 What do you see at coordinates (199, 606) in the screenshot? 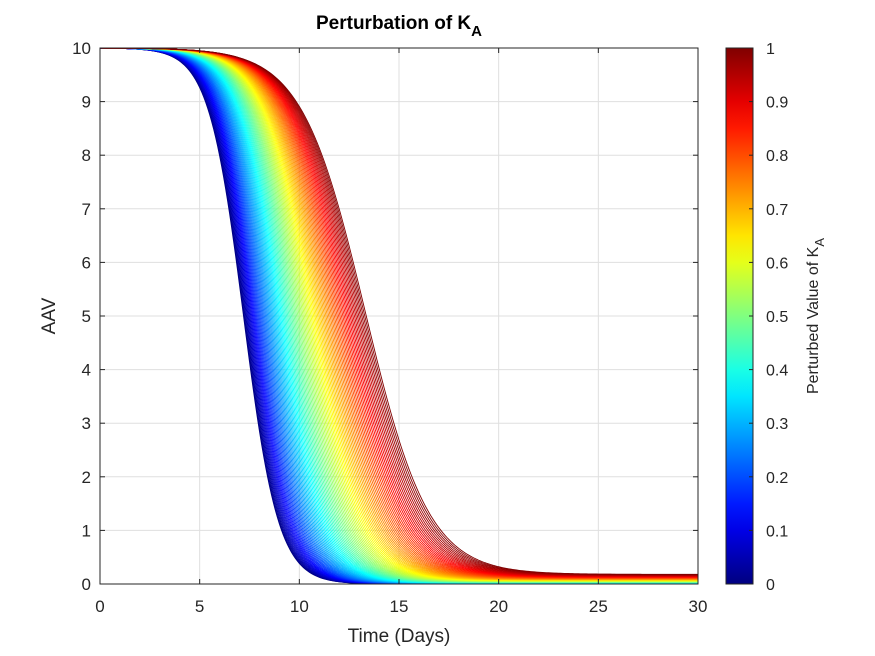
I see `x-tick-label: 5` at bounding box center [199, 606].